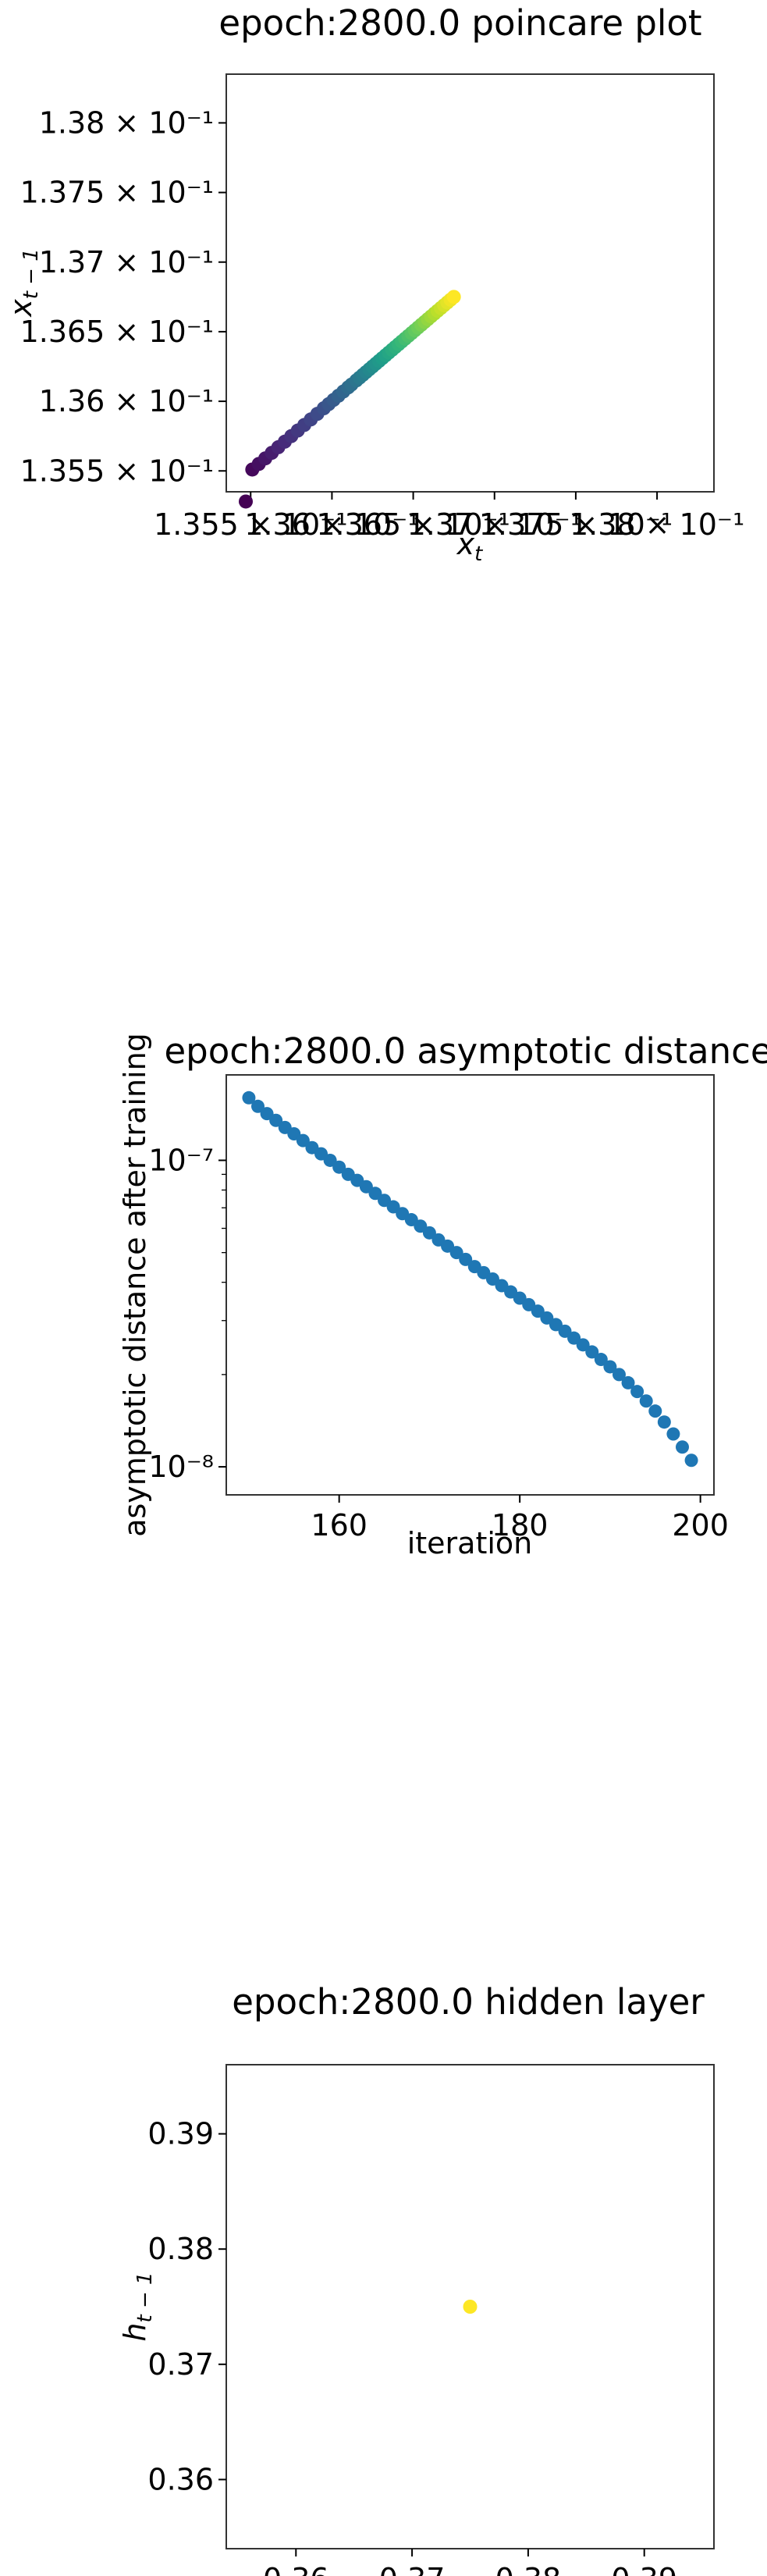 The image size is (767, 2576). Describe the element at coordinates (126, 122) in the screenshot. I see `poincare-y-tick-label: 1.38 × 10⁻¹` at that location.